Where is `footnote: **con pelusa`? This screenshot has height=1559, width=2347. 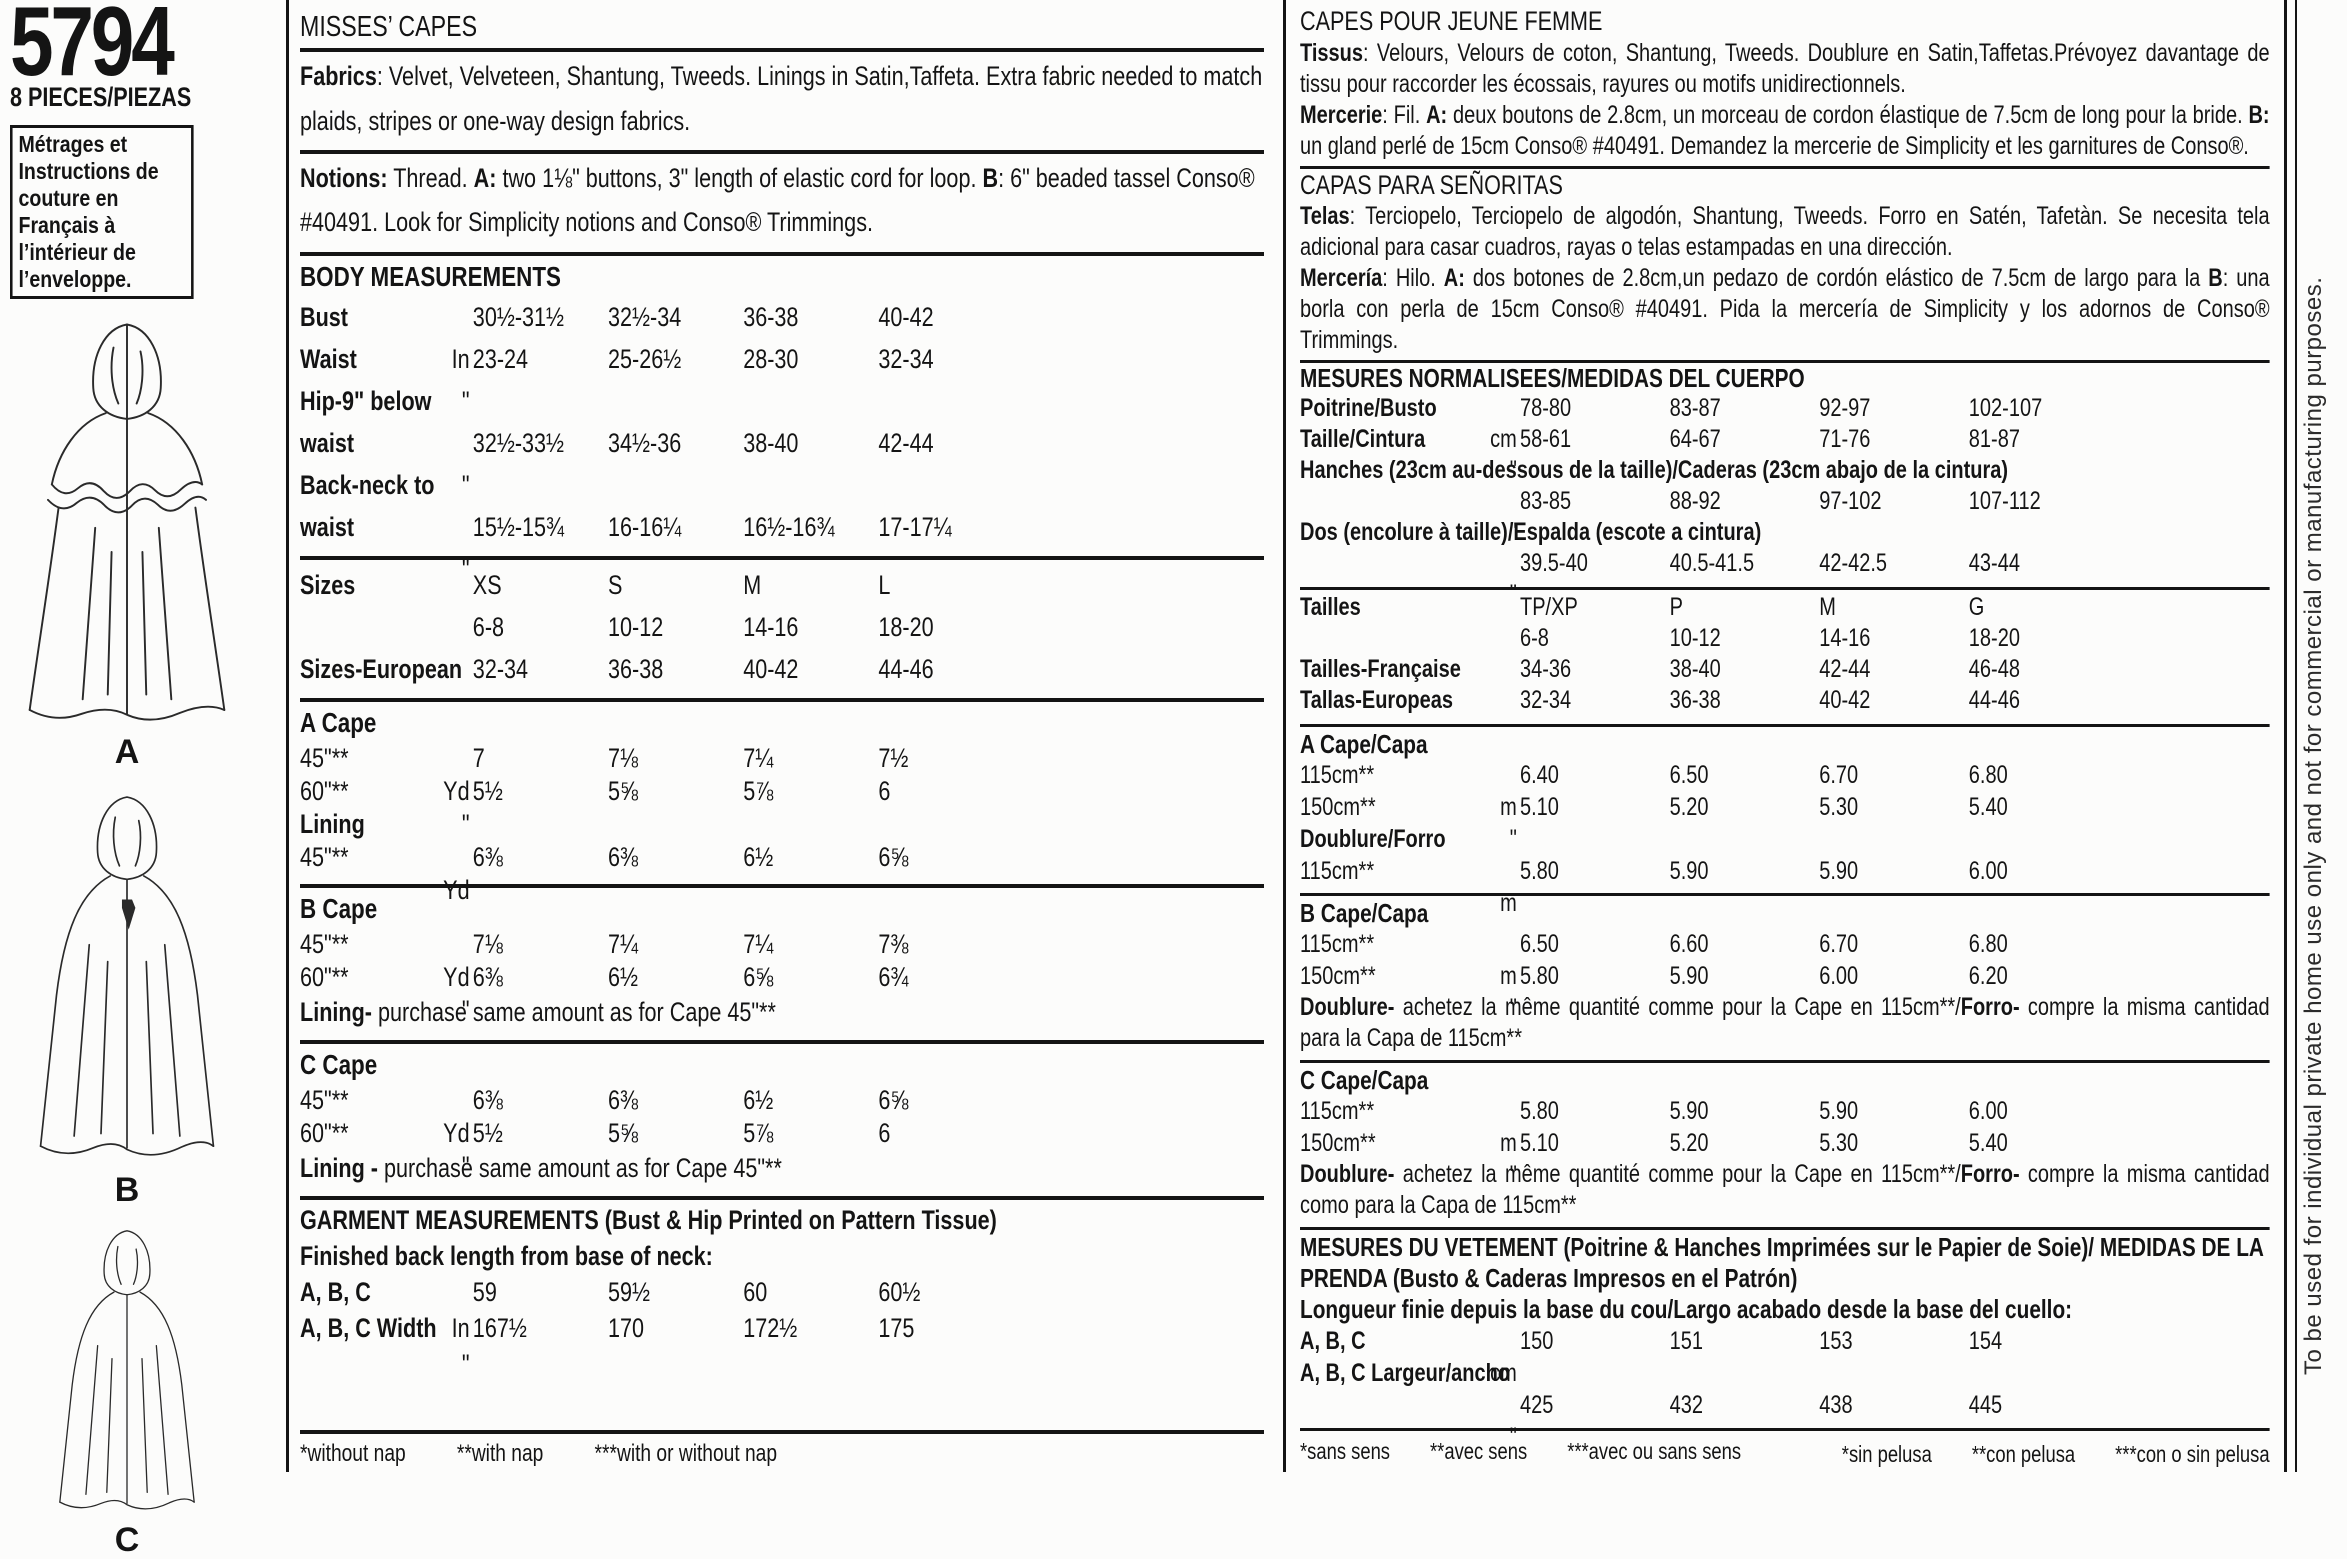
footnote: **con pelusa is located at coordinates (2023, 1454).